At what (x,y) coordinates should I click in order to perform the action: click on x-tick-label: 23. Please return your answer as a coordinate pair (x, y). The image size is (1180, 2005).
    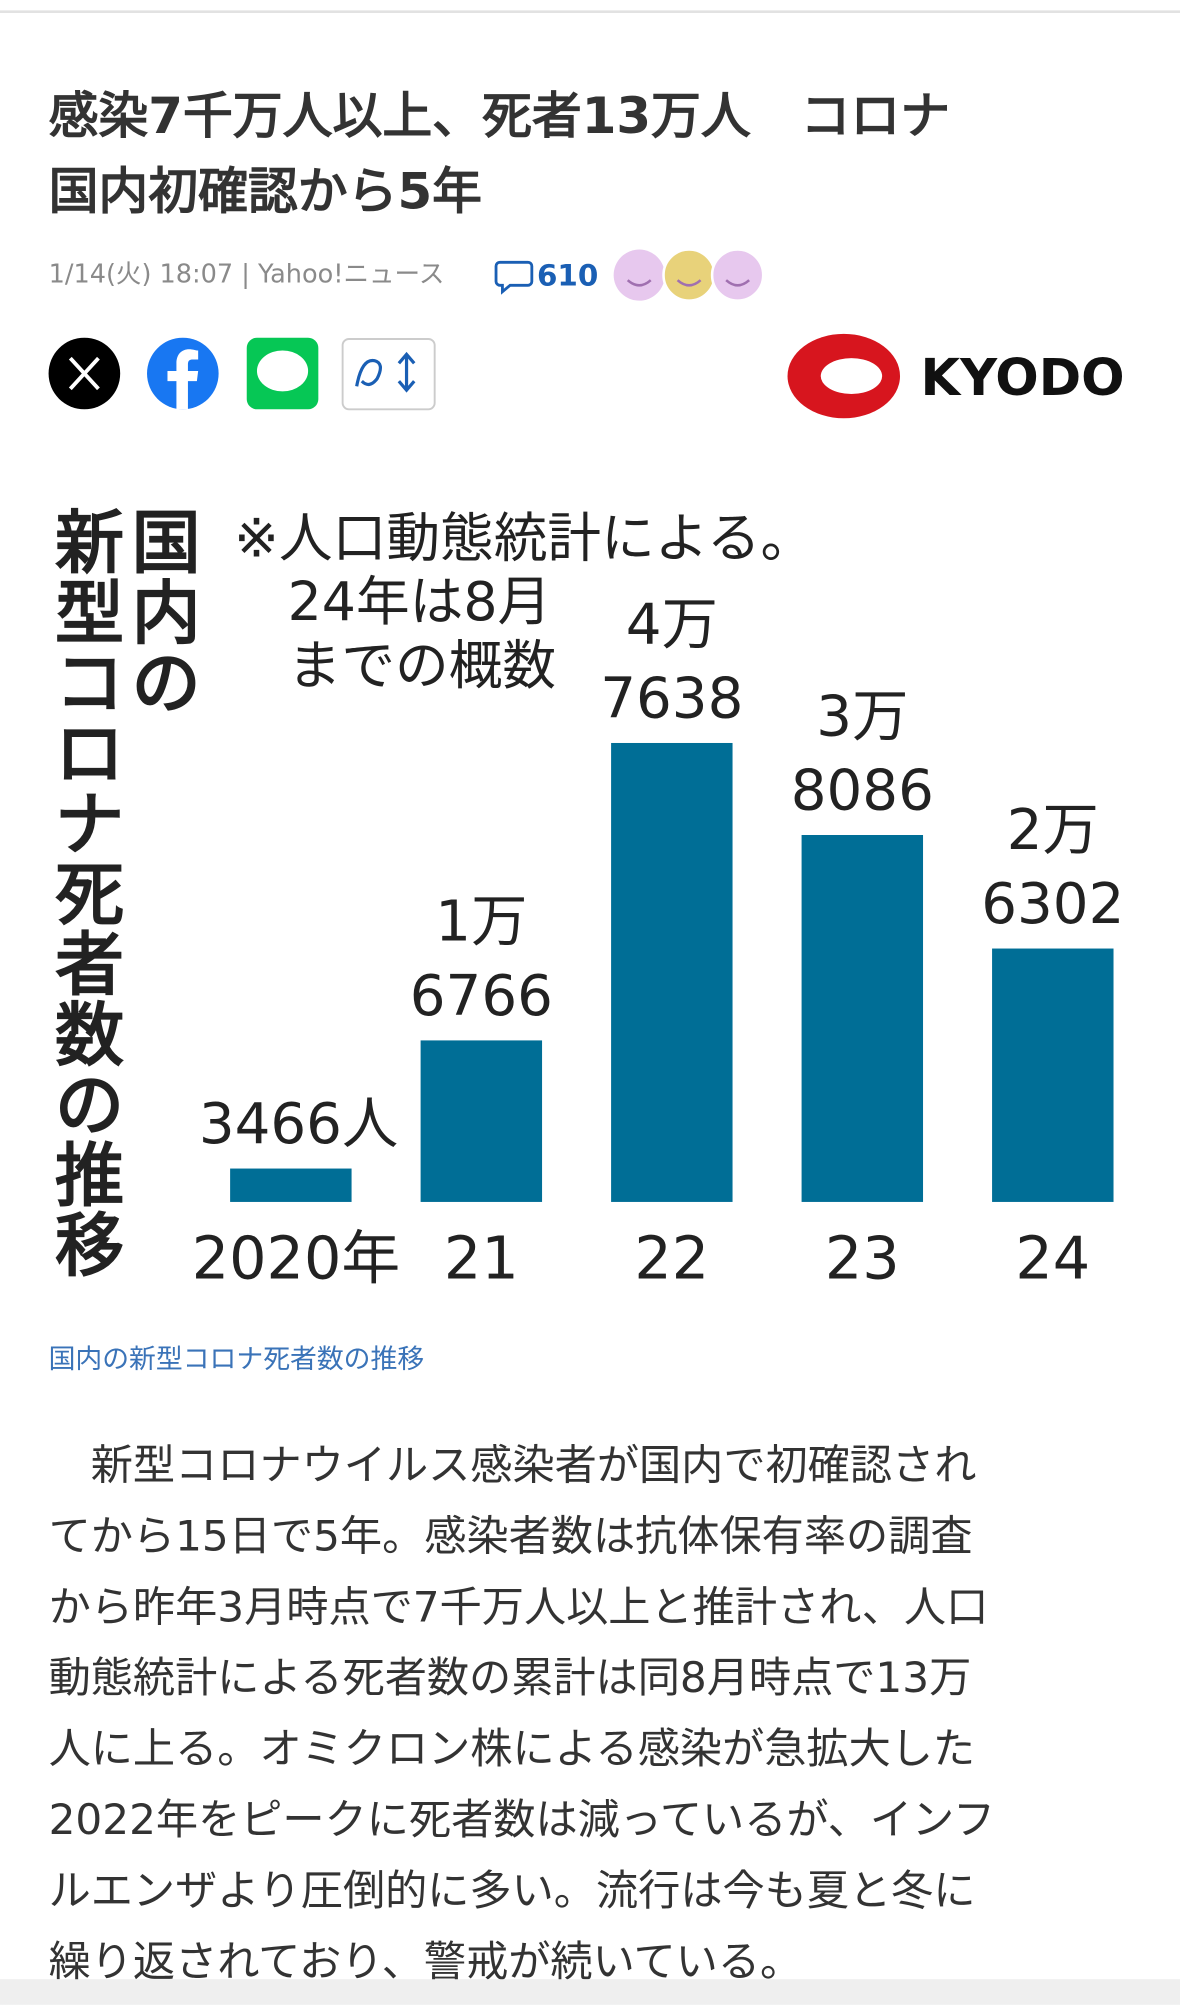
    Looking at the image, I should click on (862, 1258).